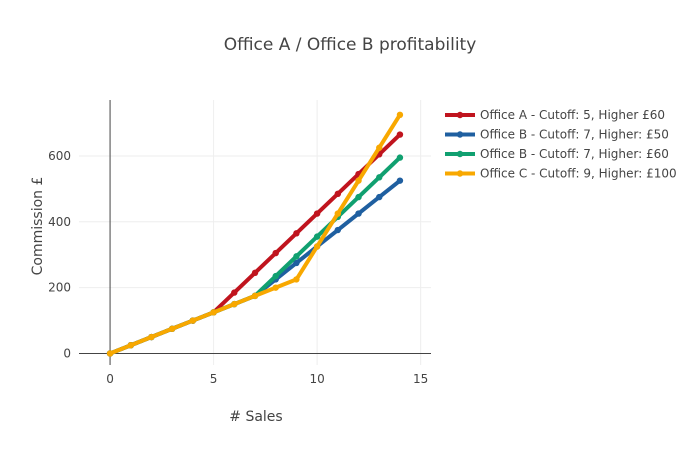  What do you see at coordinates (59, 156) in the screenshot?
I see `y-tick-label: 600` at bounding box center [59, 156].